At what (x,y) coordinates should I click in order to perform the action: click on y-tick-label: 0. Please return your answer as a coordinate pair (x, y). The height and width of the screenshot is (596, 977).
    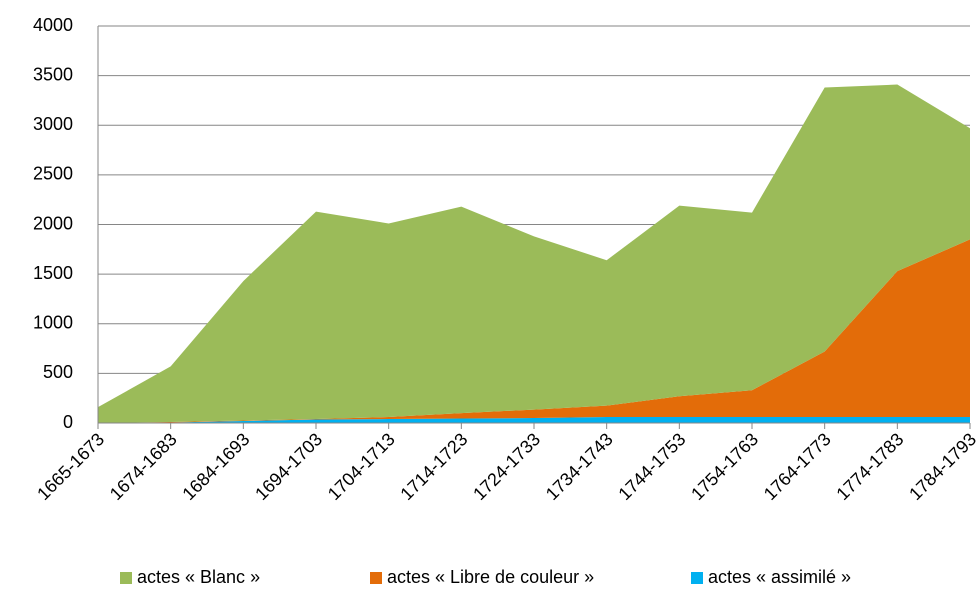
    Looking at the image, I should click on (68, 422).